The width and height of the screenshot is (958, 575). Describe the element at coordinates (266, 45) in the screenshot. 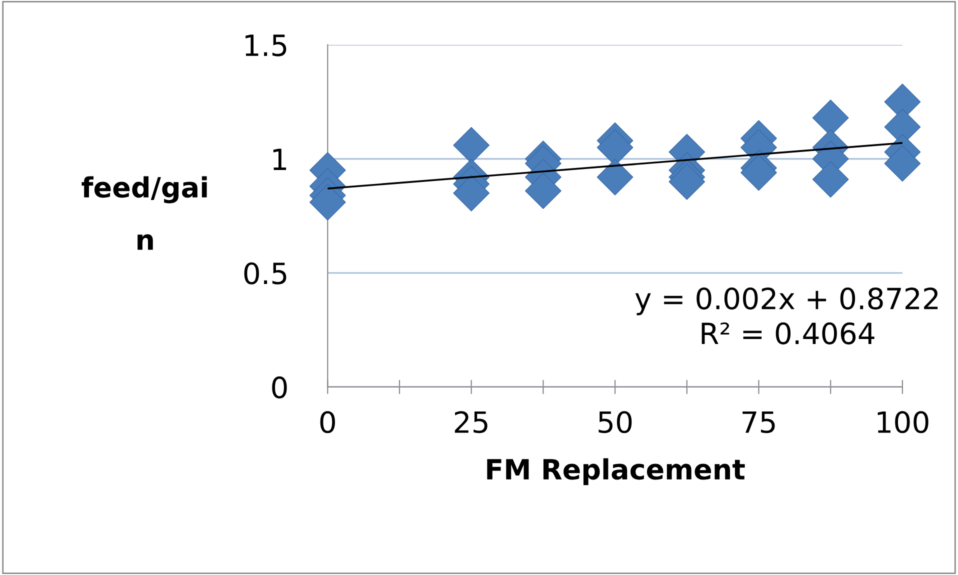

I see `y-tick-label: 1.5` at that location.